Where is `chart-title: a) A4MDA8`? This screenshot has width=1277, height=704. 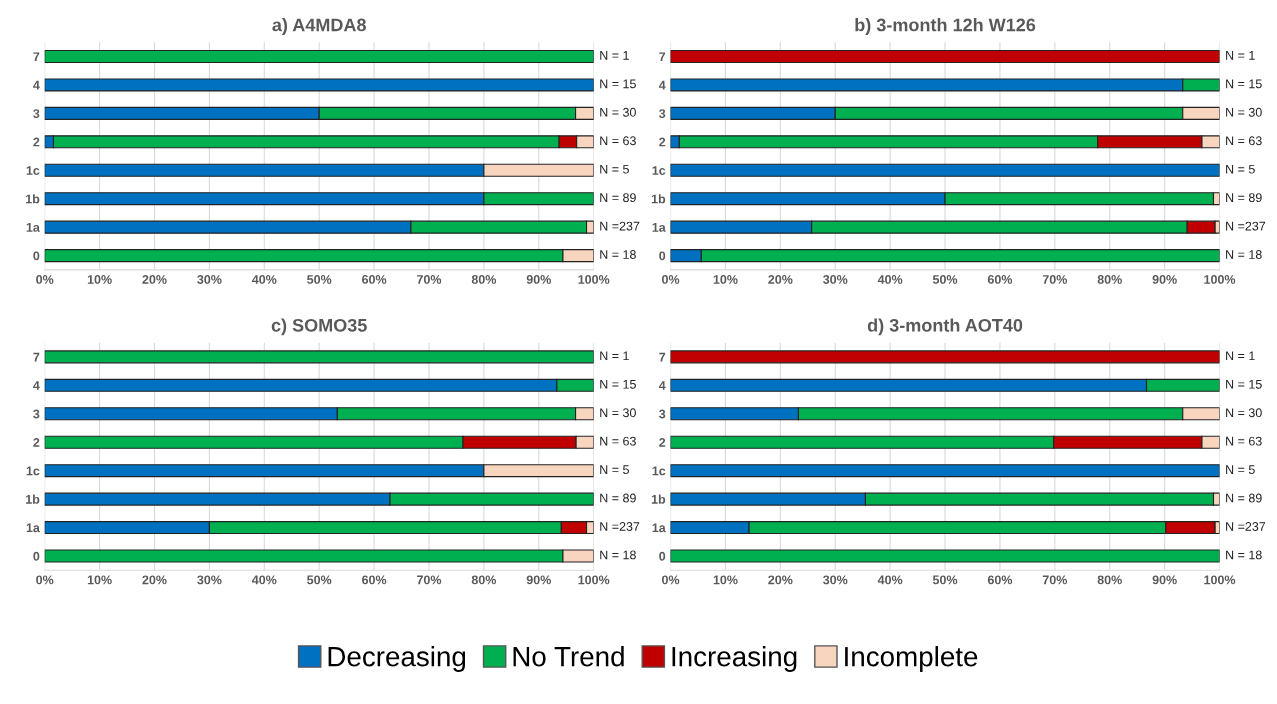
chart-title: a) A4MDA8 is located at coordinates (319, 26).